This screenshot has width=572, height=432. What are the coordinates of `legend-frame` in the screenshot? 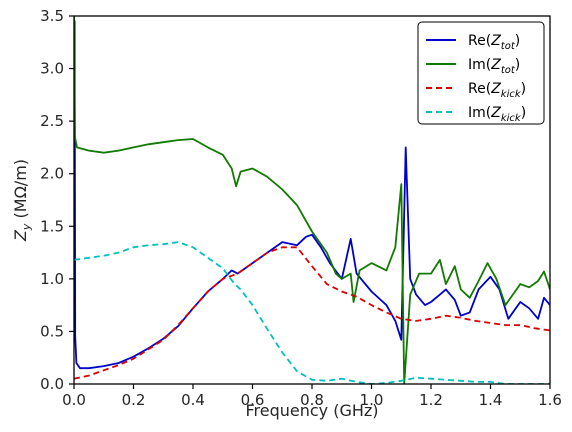 It's located at (481, 73).